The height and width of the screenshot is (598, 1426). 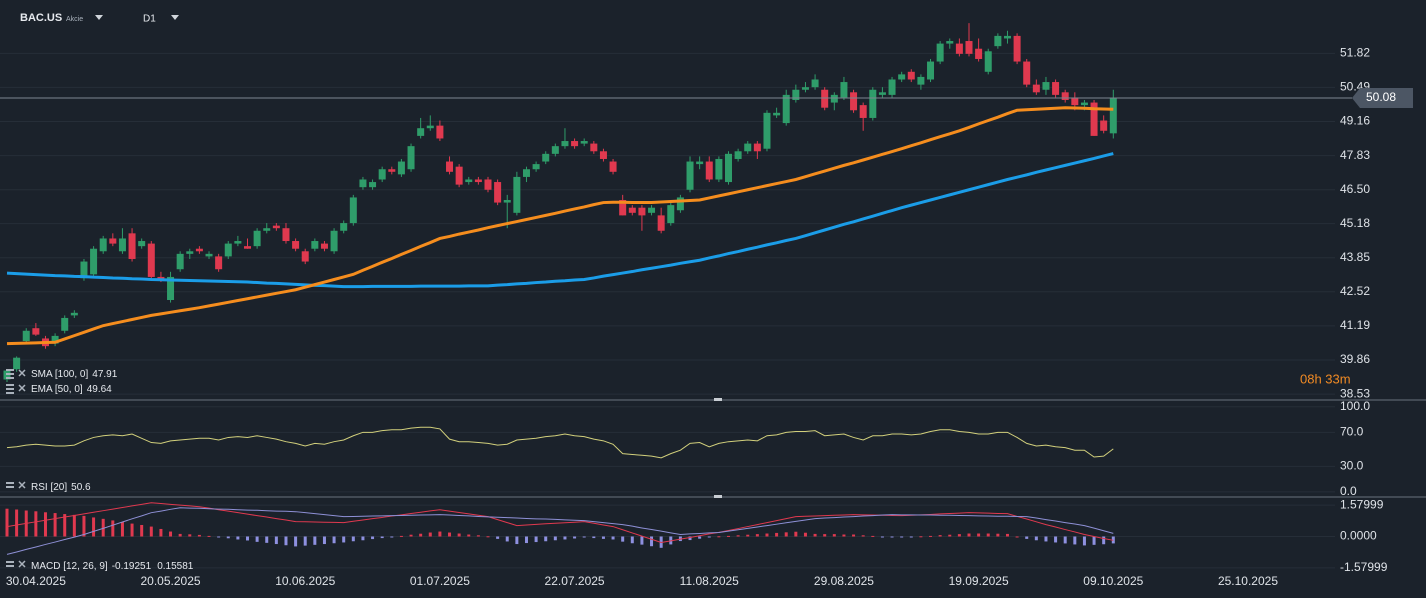 I want to click on symbol-dropdown, so click(x=99, y=17).